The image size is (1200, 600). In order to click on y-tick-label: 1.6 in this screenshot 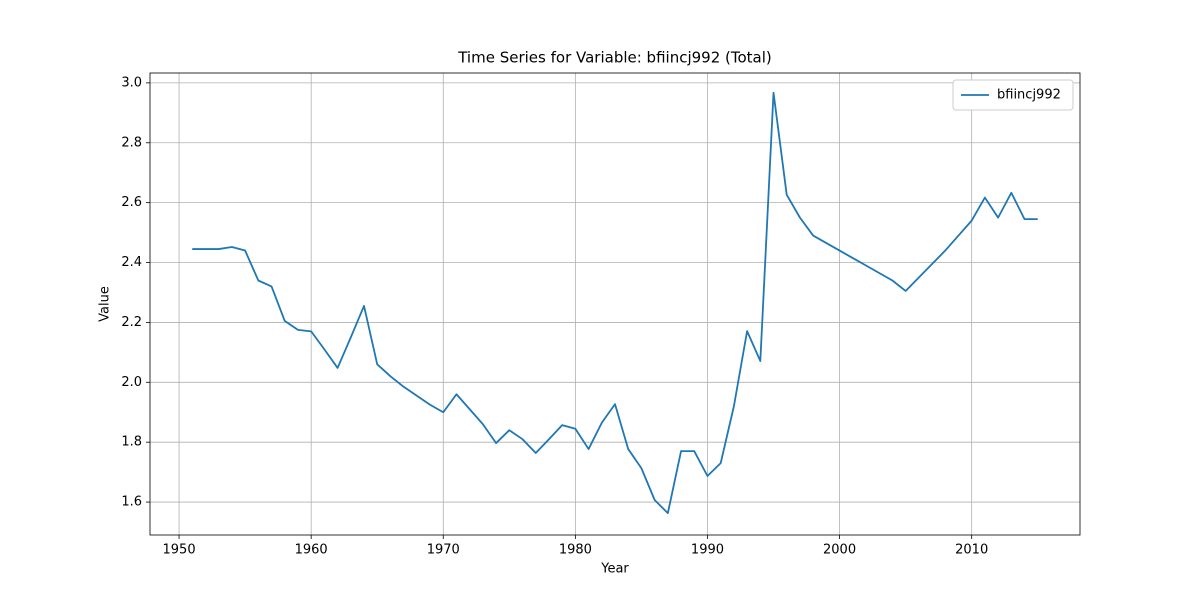, I will do `click(131, 502)`.